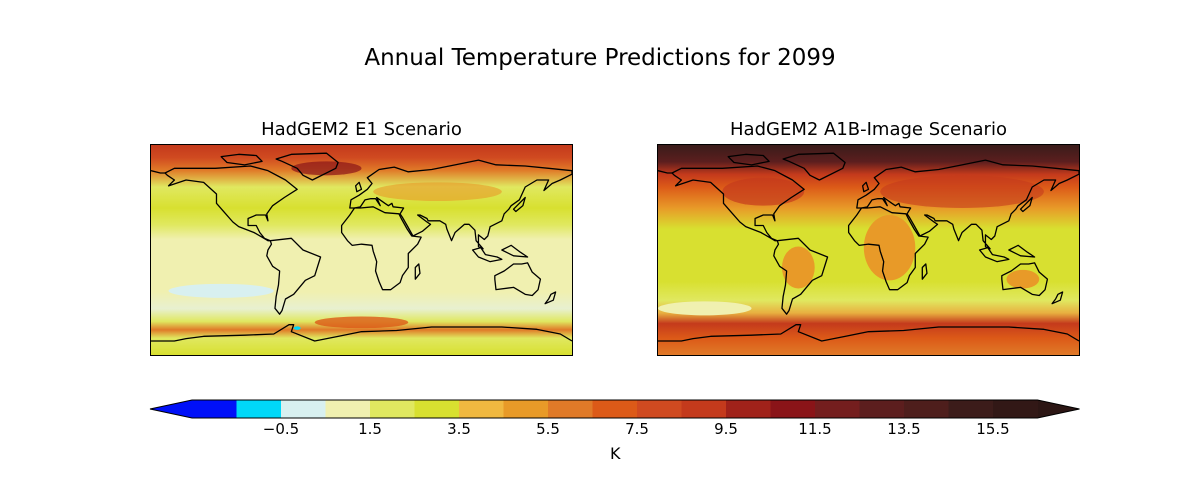  I want to click on colorbar-tick-label: −0.5, so click(281, 429).